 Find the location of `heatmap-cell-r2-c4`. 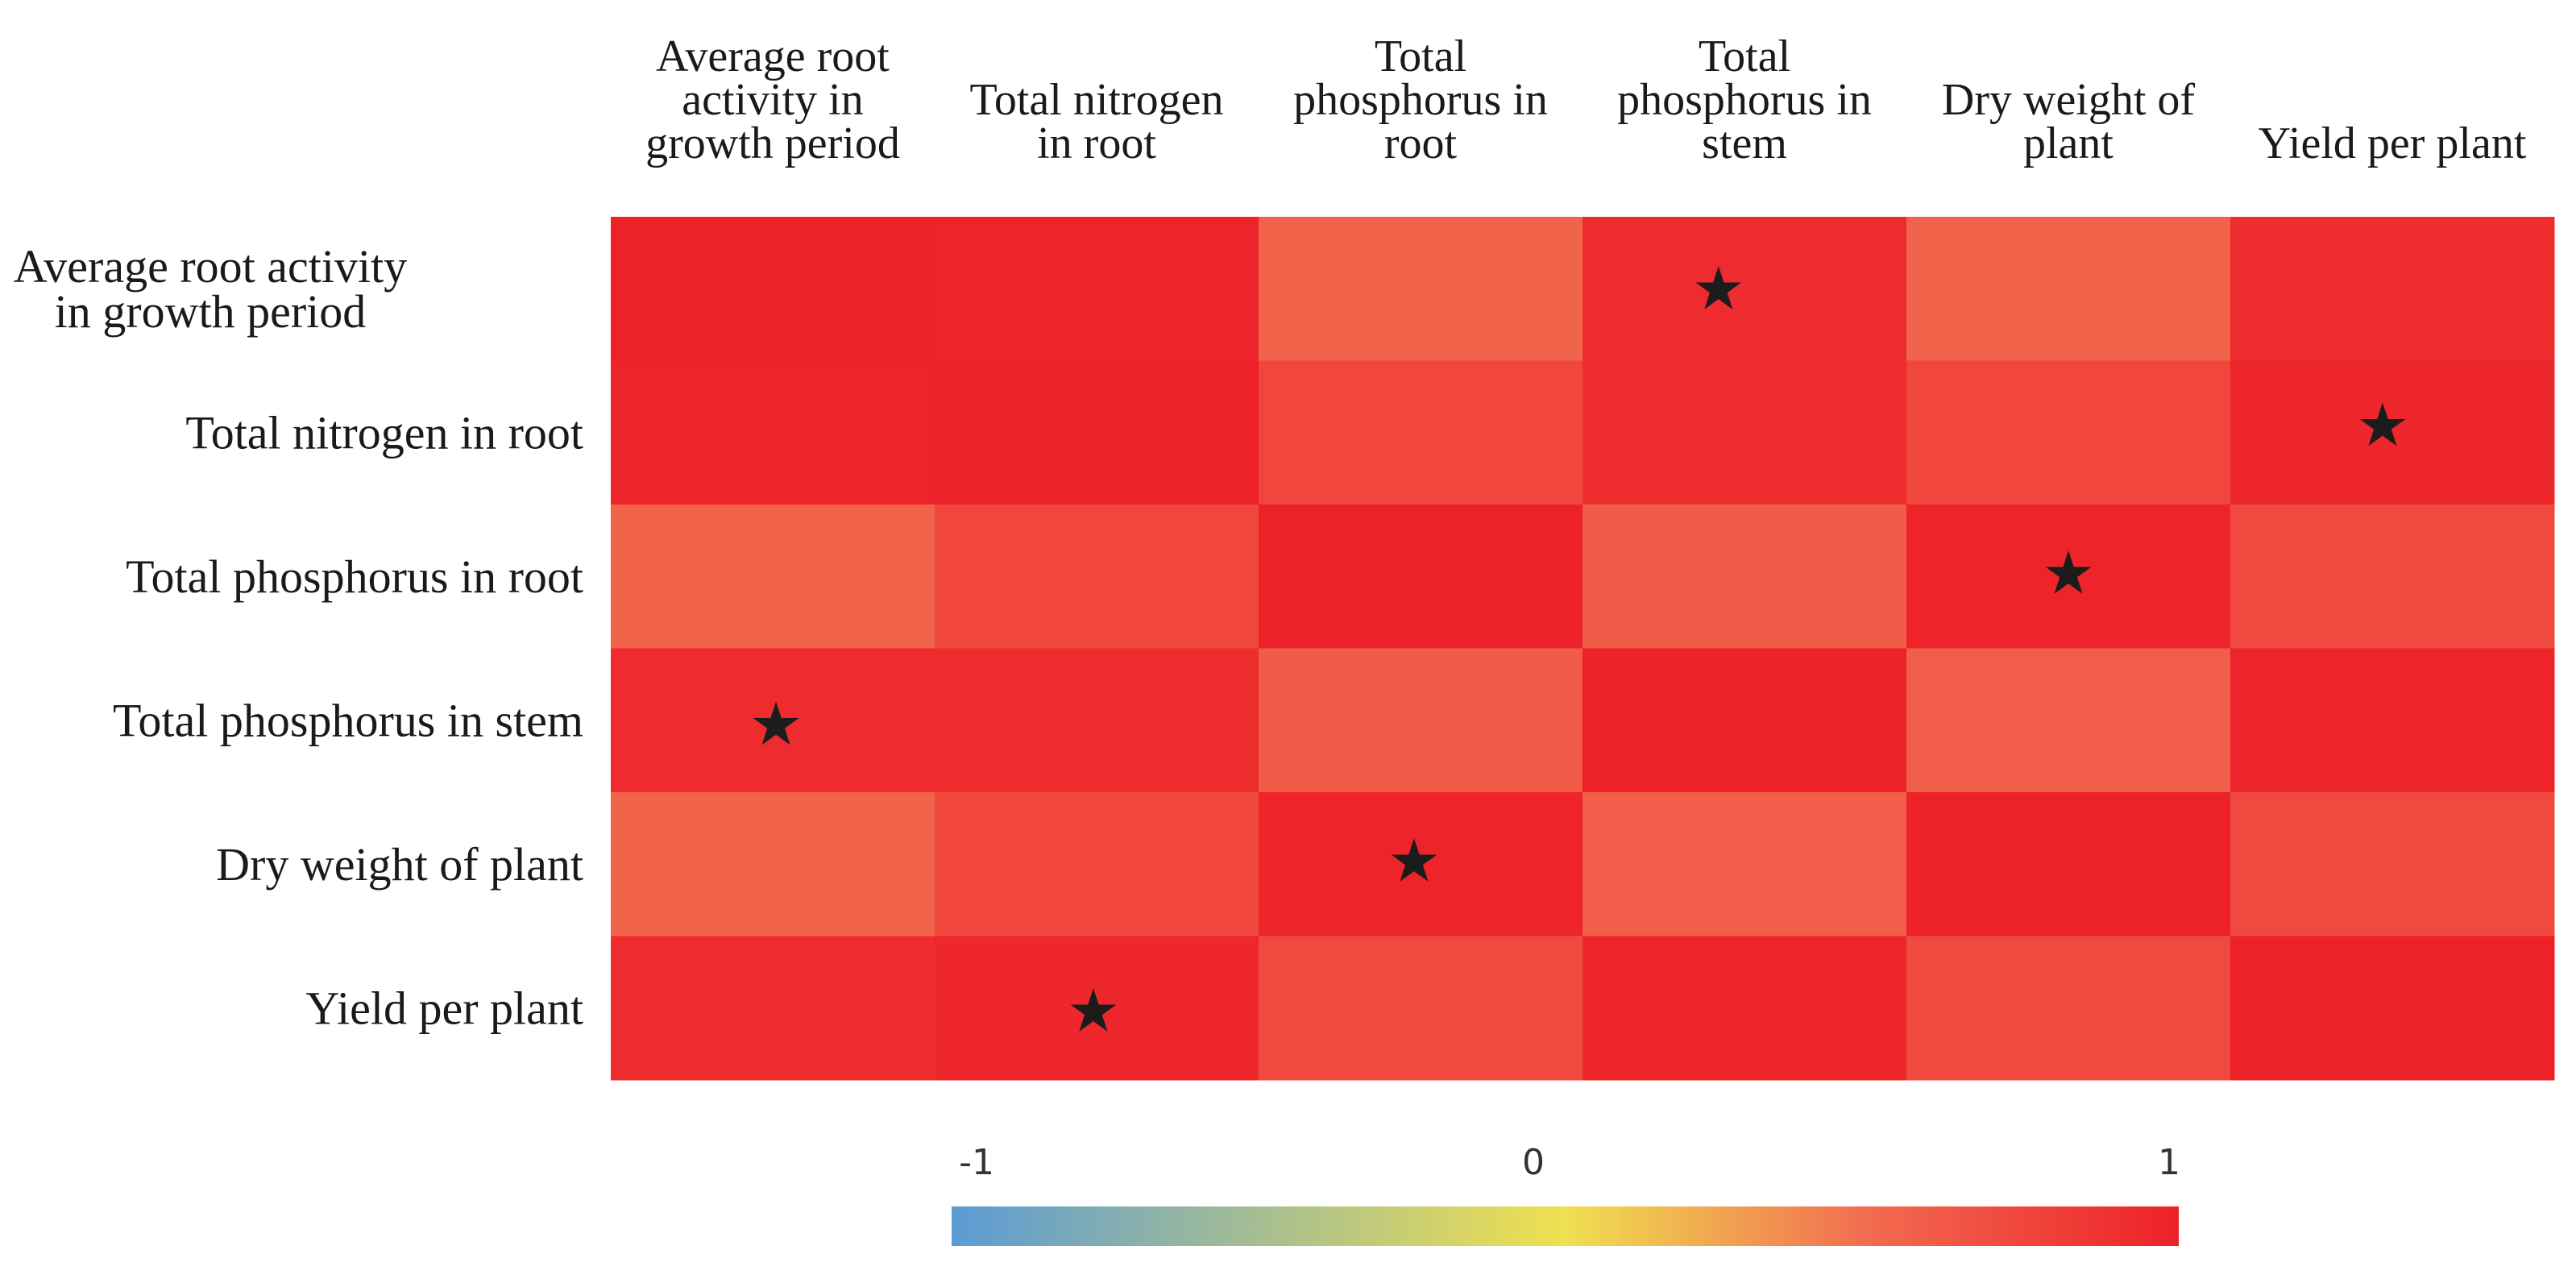

heatmap-cell-r2-c4 is located at coordinates (2068, 577).